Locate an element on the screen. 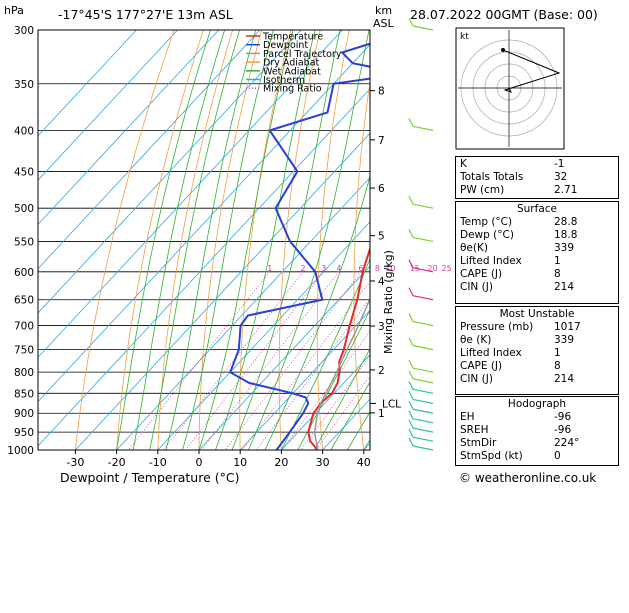  most-unstable-title: Most Unstable is located at coordinates (537, 314).